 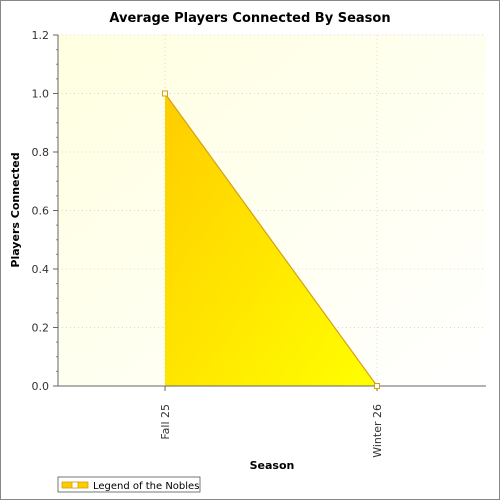 I want to click on chart-title: Average Players Connected By Season, so click(x=249, y=18).